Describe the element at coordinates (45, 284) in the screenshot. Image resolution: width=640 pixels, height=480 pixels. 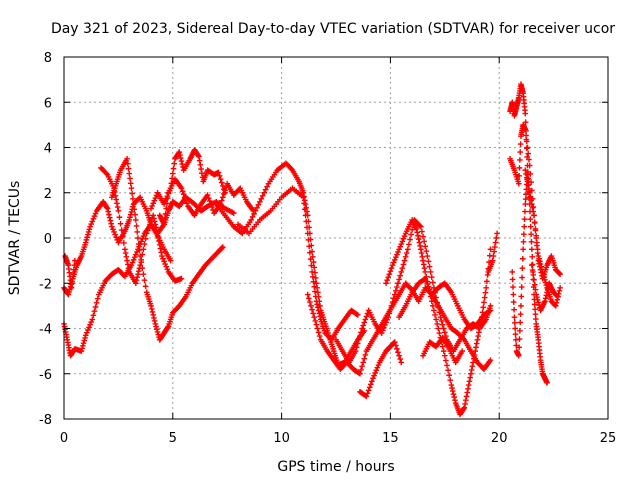
I see `y-tick-label: -2` at that location.